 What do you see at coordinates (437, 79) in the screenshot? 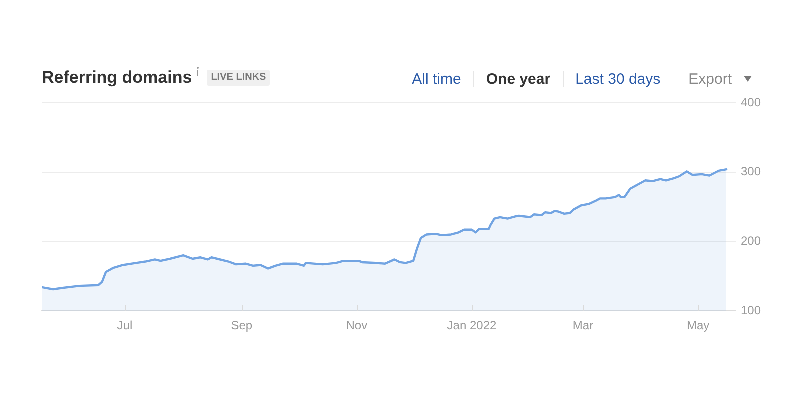
I see `text: All time` at bounding box center [437, 79].